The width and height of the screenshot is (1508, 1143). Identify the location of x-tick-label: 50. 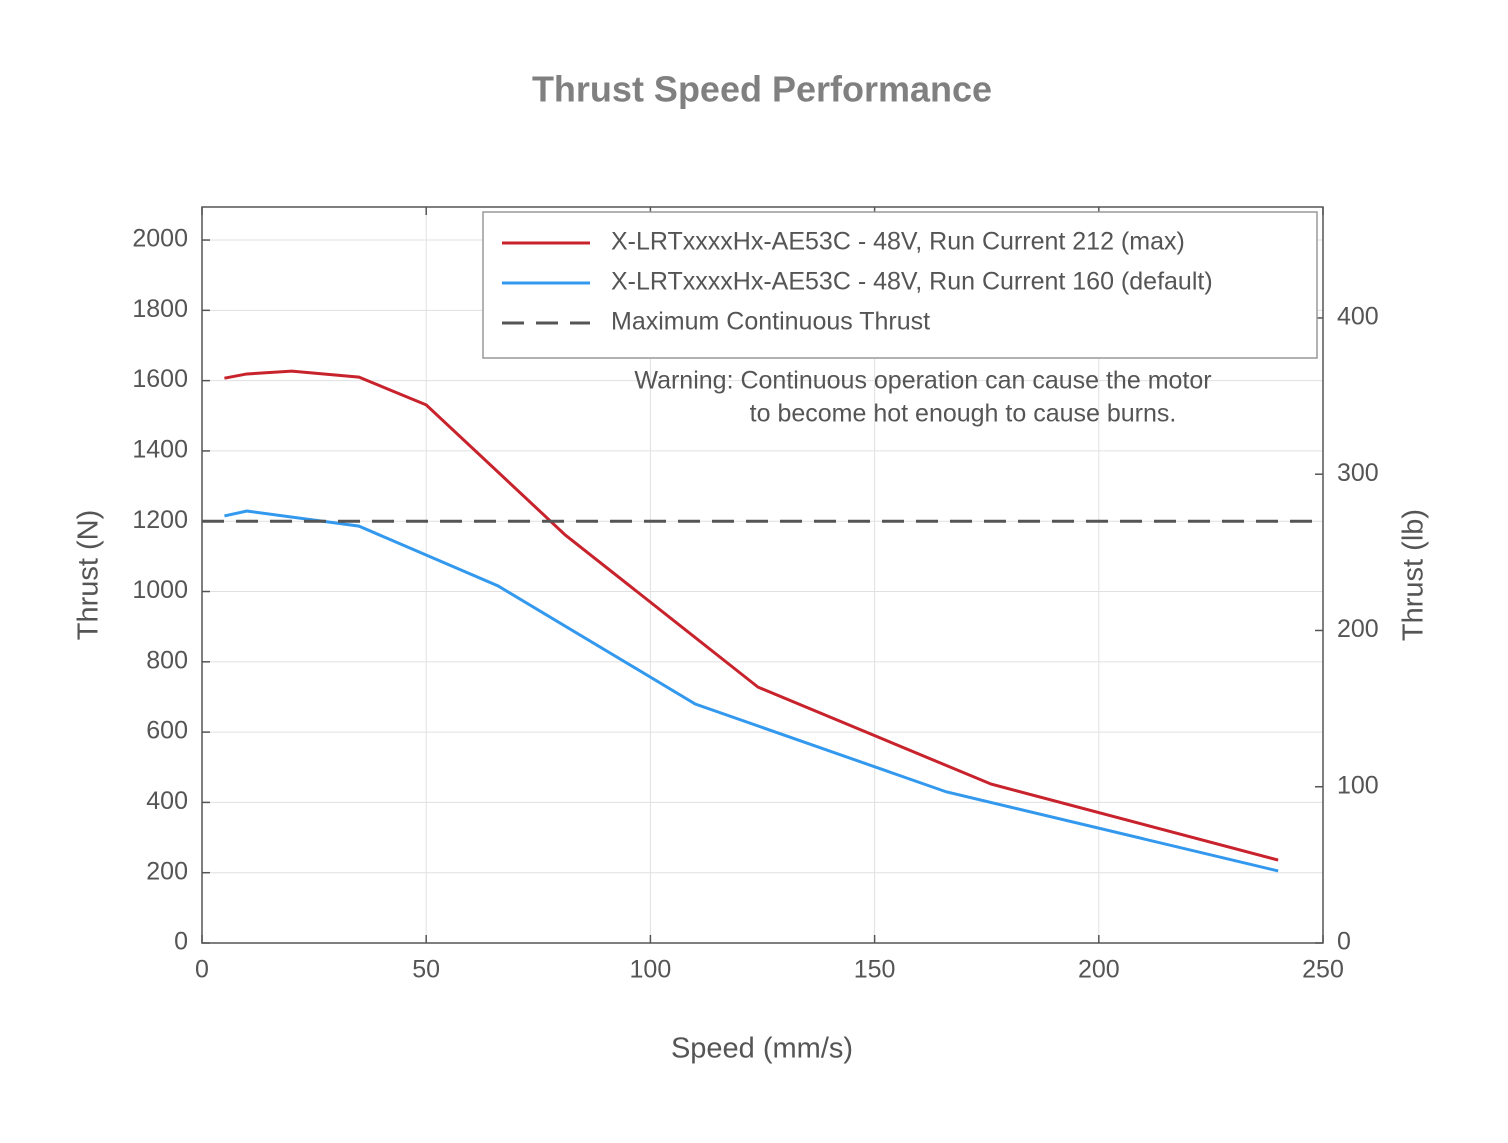
(426, 970).